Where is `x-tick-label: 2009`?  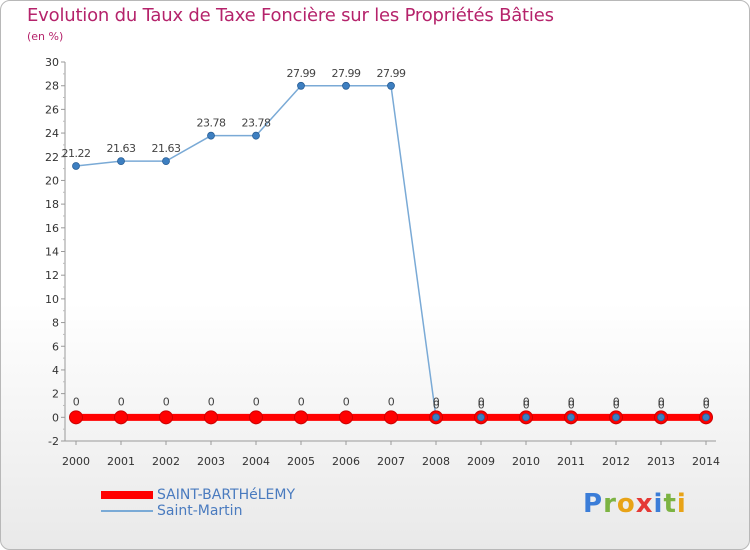 x-tick-label: 2009 is located at coordinates (481, 461).